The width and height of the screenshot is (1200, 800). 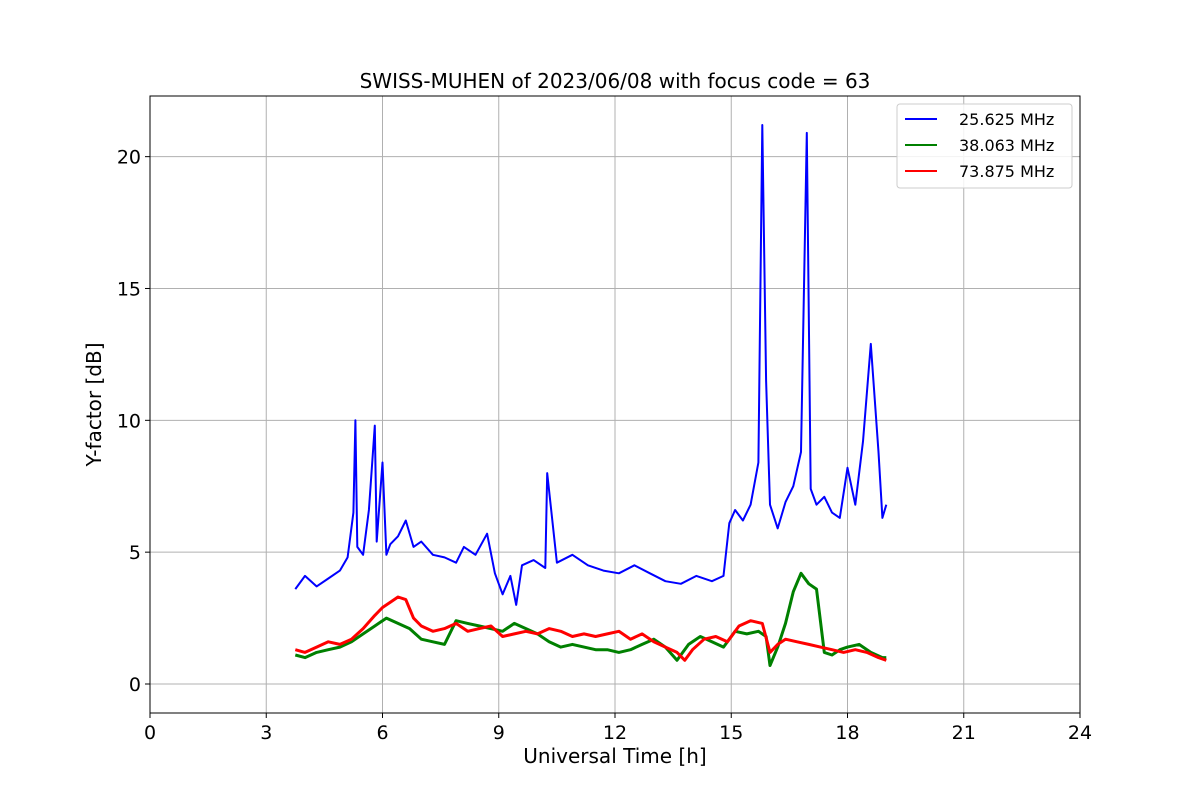 What do you see at coordinates (1006, 171) in the screenshot?
I see `legend-entry-label: 73.875 MHz` at bounding box center [1006, 171].